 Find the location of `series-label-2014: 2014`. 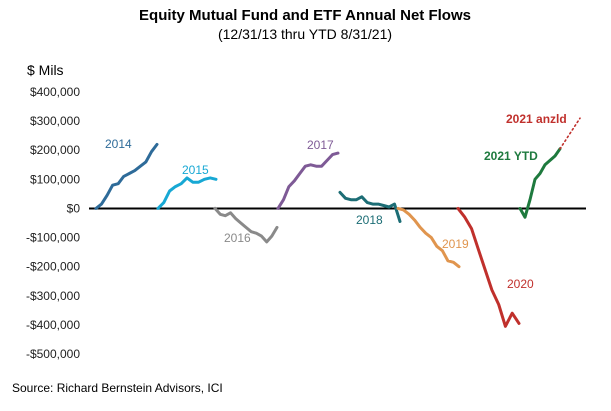

series-label-2014: 2014 is located at coordinates (118, 144).